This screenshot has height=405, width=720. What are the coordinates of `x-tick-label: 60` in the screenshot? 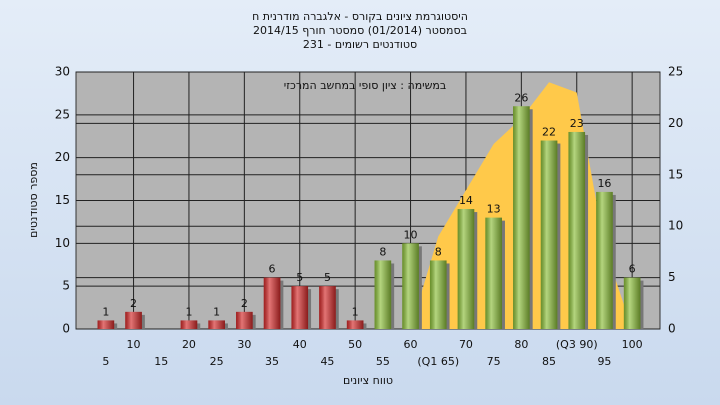 It's located at (411, 344).